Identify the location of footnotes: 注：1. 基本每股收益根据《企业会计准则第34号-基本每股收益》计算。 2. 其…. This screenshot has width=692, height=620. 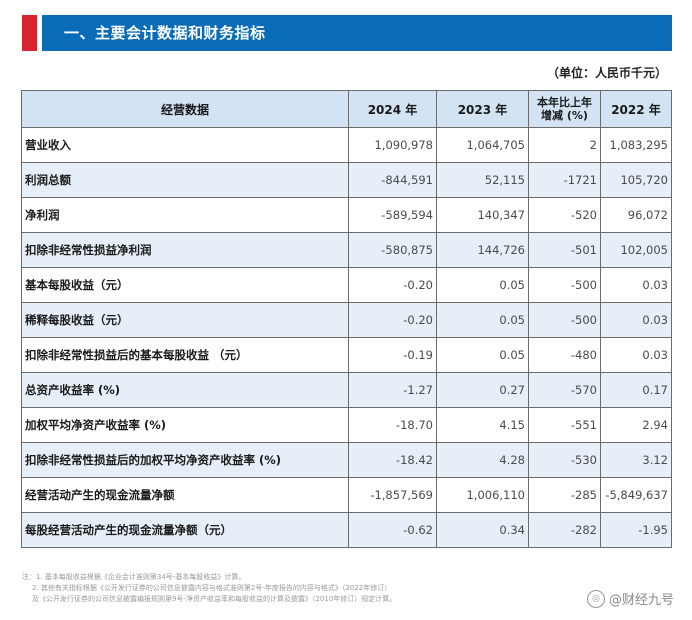
(209, 588).